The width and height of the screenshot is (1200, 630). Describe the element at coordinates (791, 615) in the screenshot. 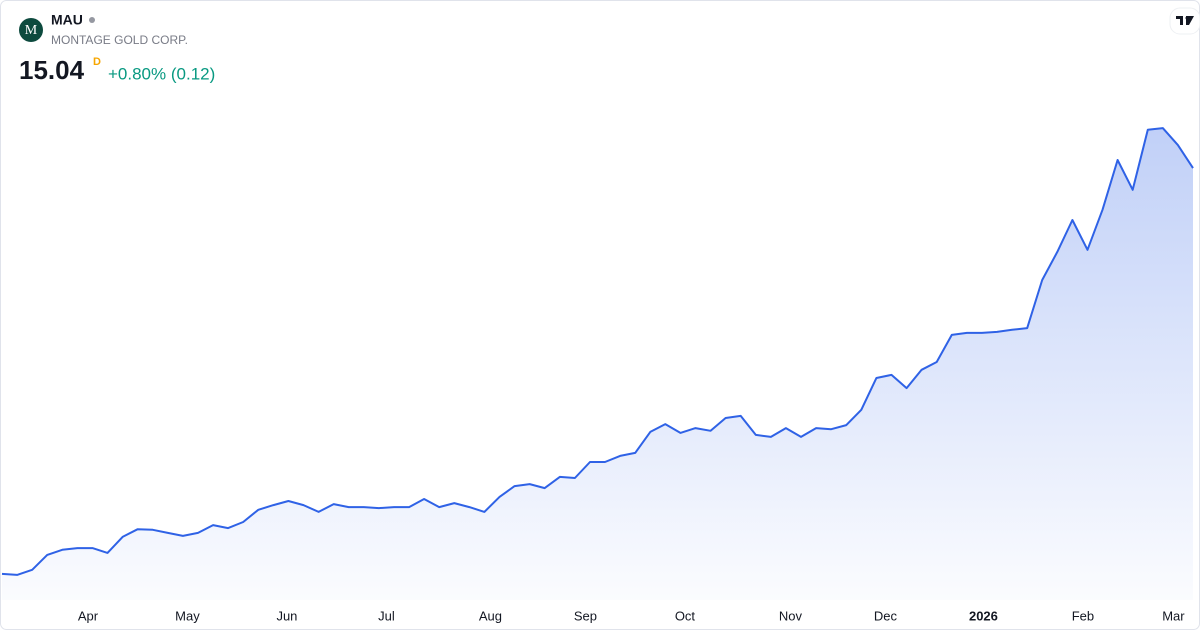

I see `x-tick-label: Nov` at that location.